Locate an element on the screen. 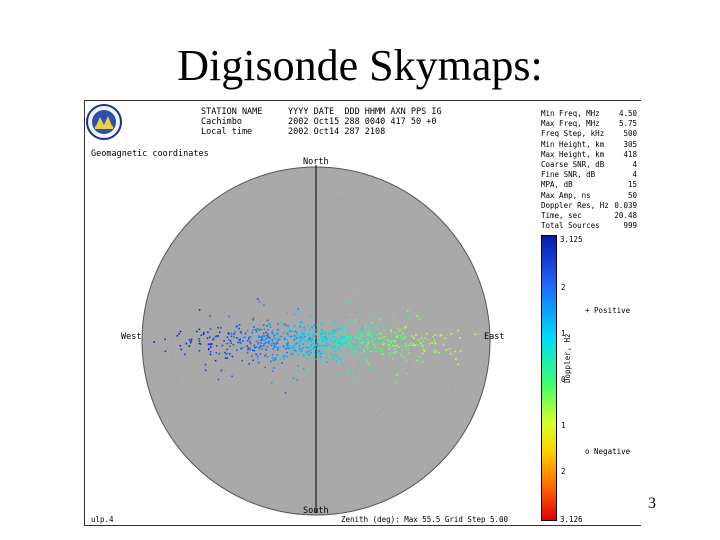 The image size is (720, 540). stats-row: Min Height, km 305 is located at coordinates (589, 145).